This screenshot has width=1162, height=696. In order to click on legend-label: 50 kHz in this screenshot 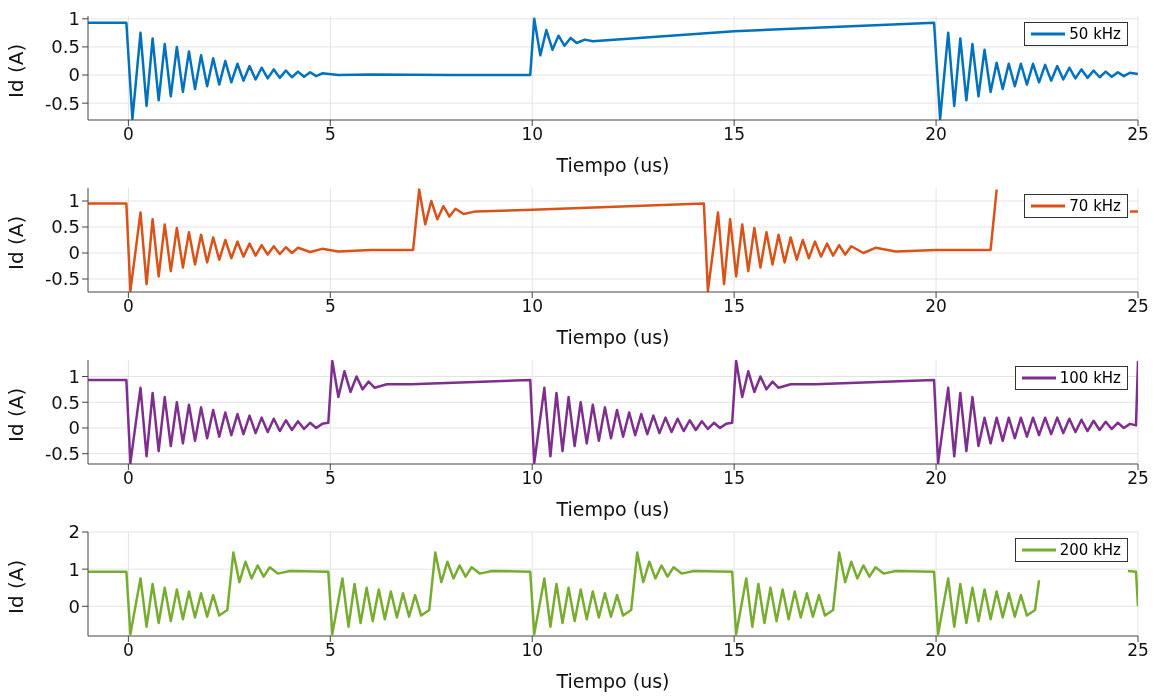, I will do `click(1095, 34)`.